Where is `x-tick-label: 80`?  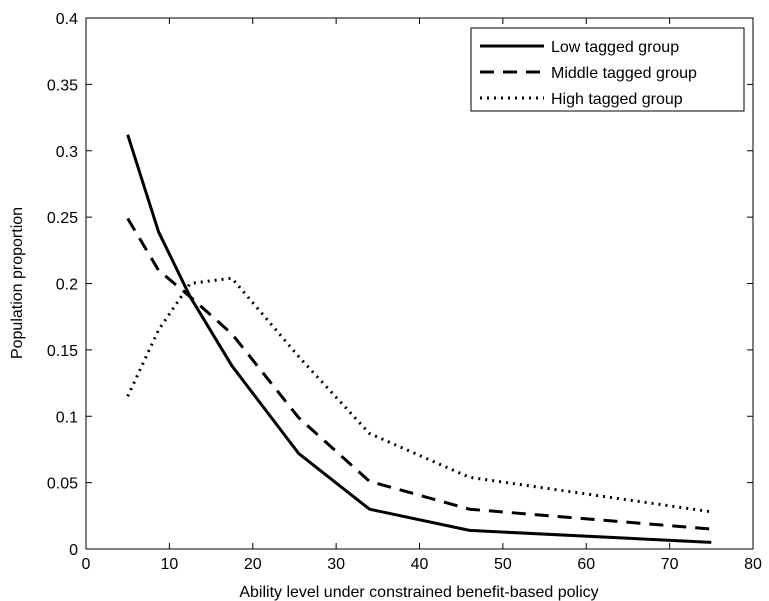
x-tick-label: 80 is located at coordinates (753, 564).